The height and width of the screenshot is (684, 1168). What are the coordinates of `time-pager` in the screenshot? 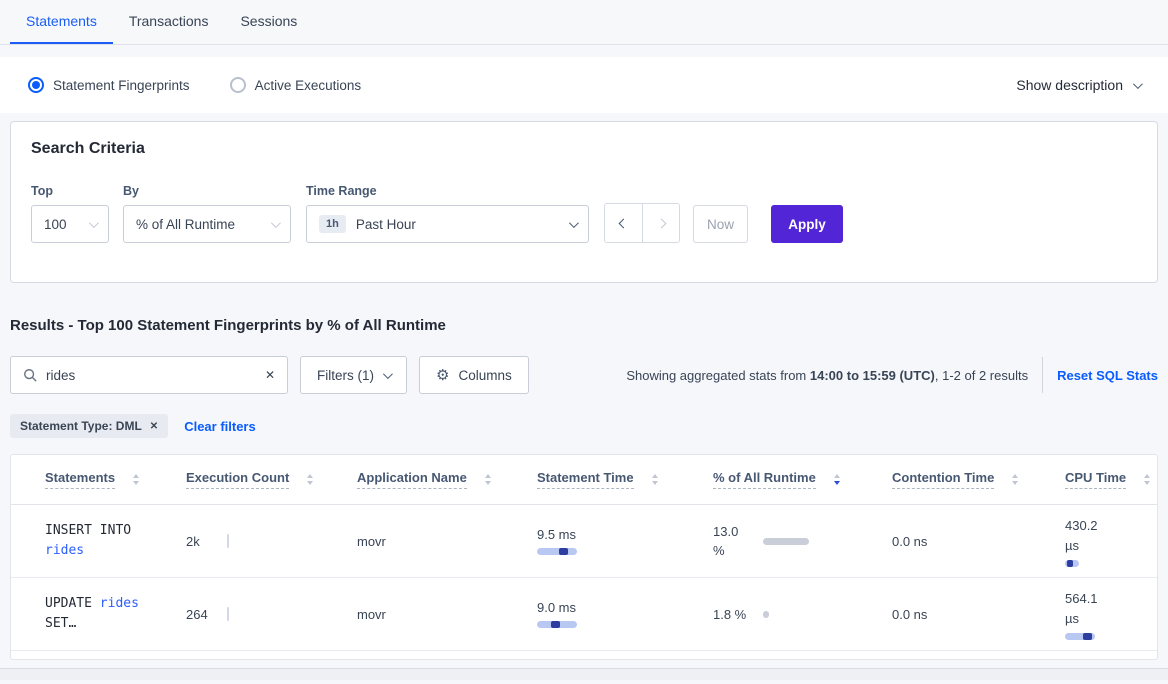 It's located at (642, 223).